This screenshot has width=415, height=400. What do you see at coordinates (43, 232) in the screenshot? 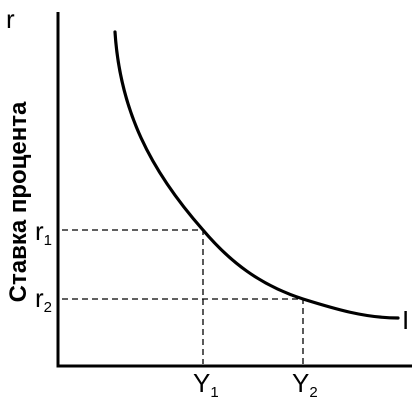
I see `tick-r1: r1` at bounding box center [43, 232].